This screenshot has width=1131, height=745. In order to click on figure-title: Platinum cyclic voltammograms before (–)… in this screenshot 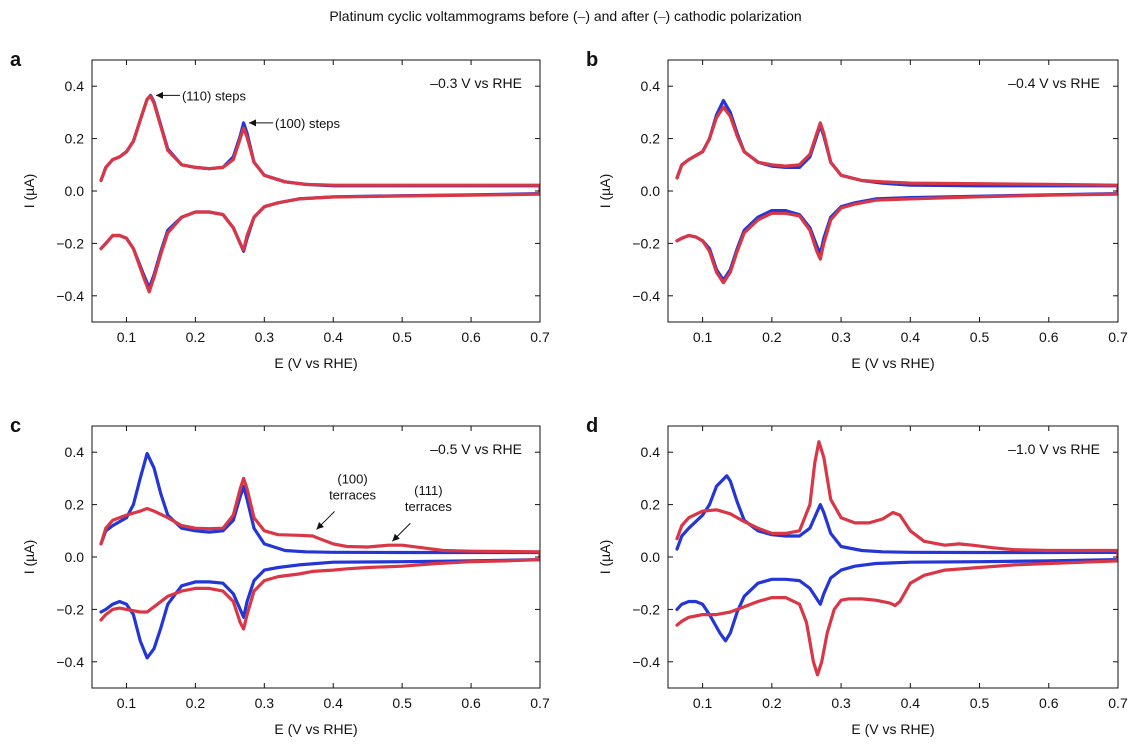, I will do `click(565, 16)`.